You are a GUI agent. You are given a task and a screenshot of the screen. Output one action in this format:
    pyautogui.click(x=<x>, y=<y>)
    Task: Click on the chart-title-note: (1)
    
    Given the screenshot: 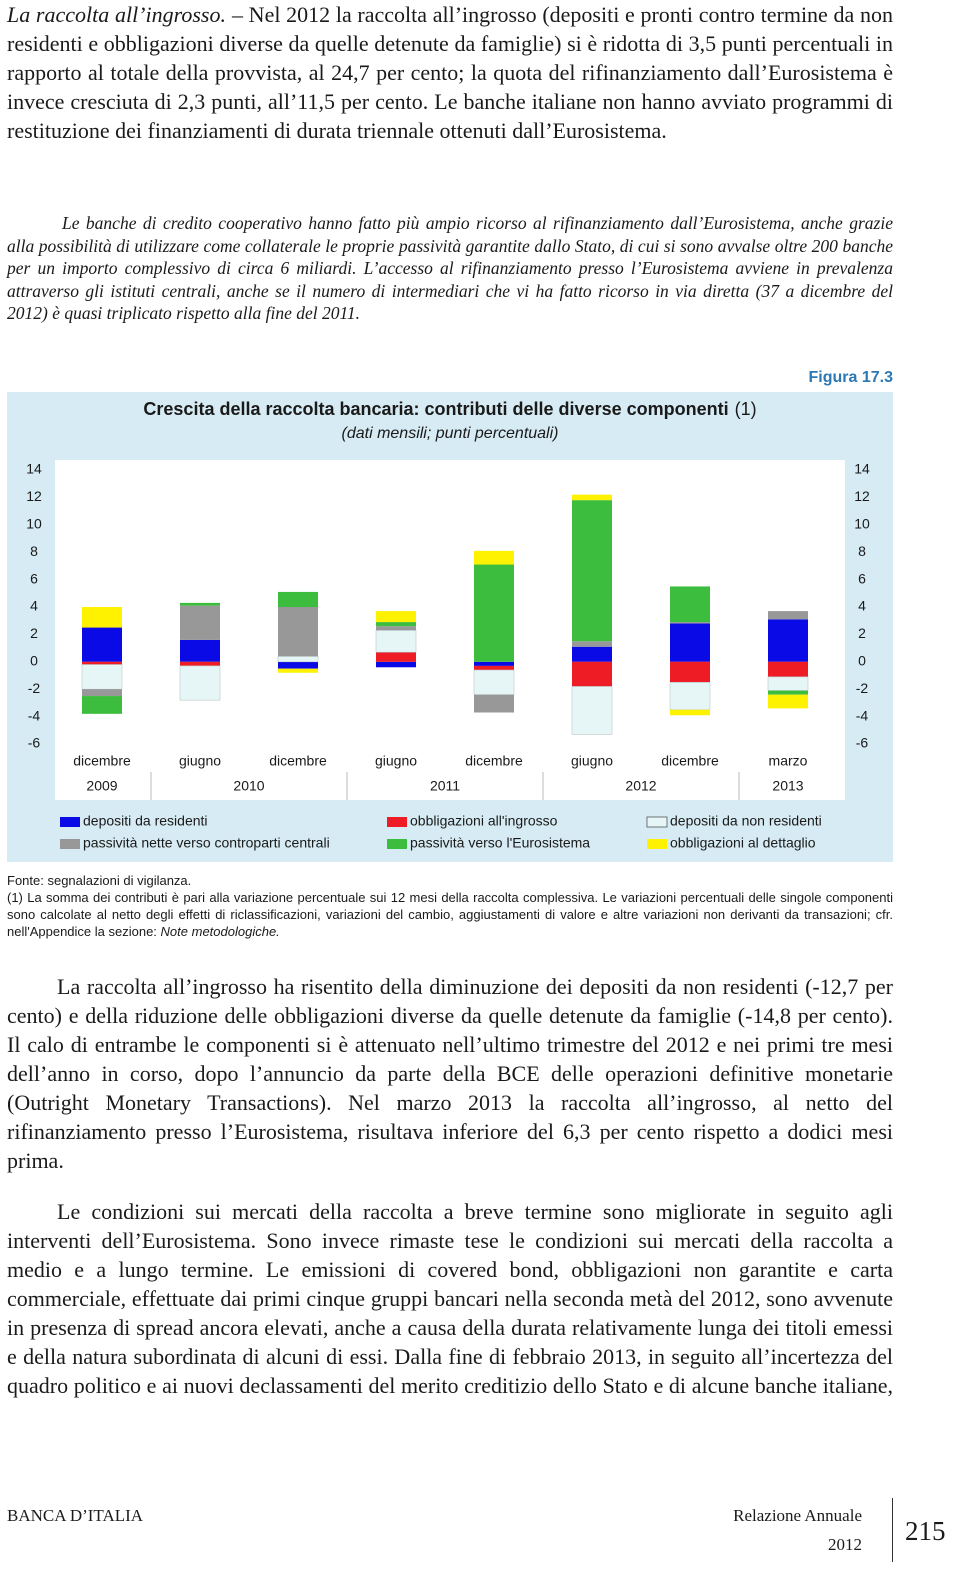 What is the action you would take?
    pyautogui.click(x=746, y=409)
    